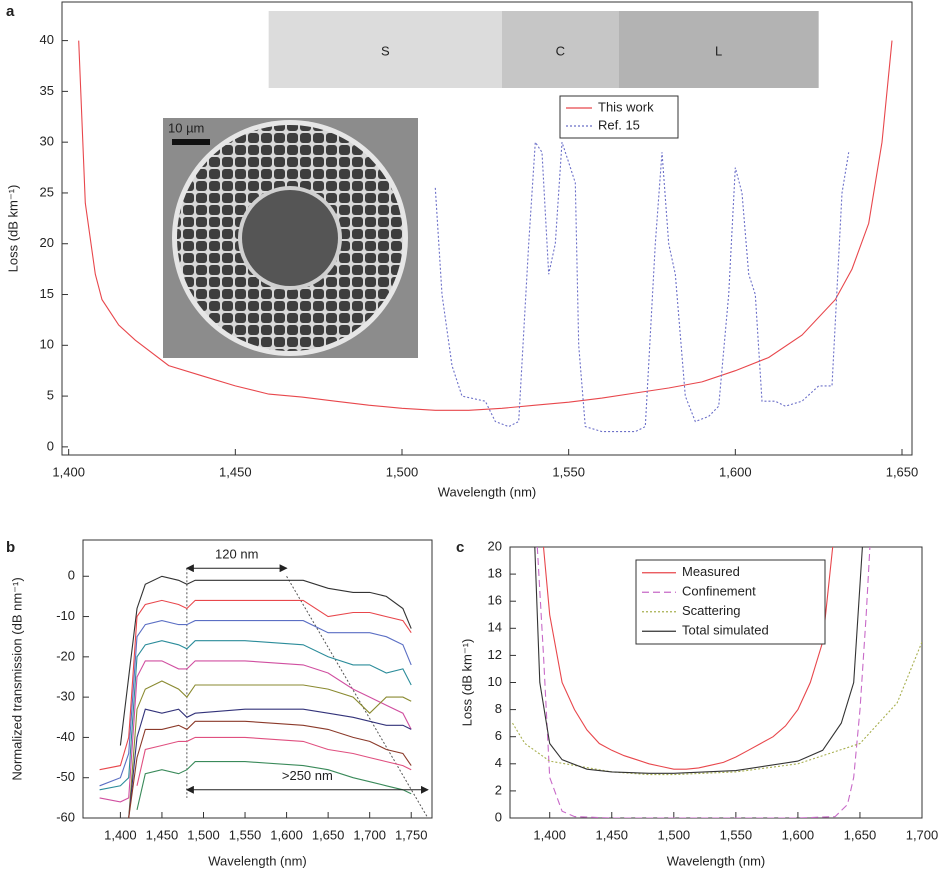 The width and height of the screenshot is (946, 876). Describe the element at coordinates (411, 834) in the screenshot. I see `x-tick-label: 1,750` at that location.